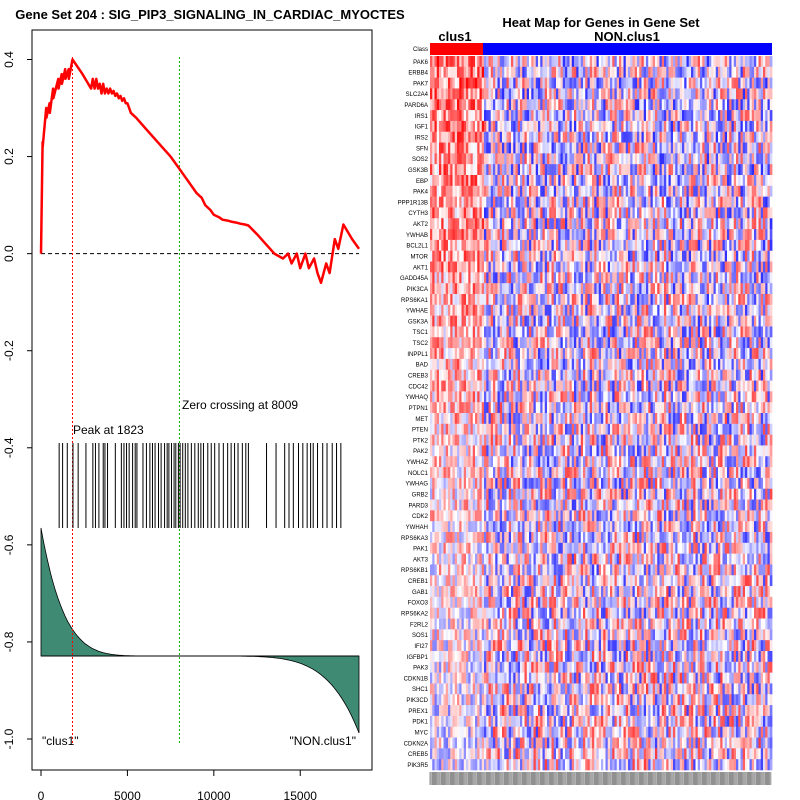  I want to click on y-tick-label: 0.2, so click(9, 156).